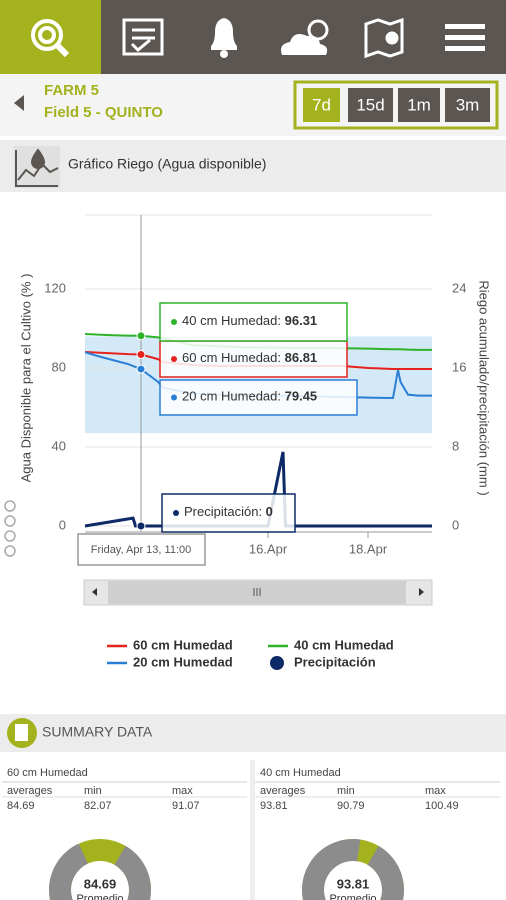  Describe the element at coordinates (229, 357) in the screenshot. I see `tooltip-series: 60 cm Humedad` at that location.